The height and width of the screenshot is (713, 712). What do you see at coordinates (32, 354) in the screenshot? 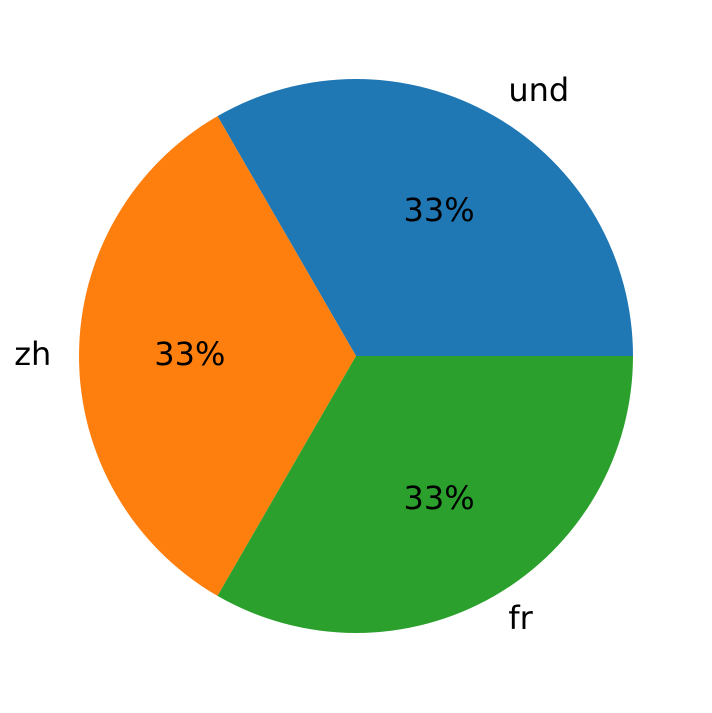
I see `slice-label: zh` at bounding box center [32, 354].